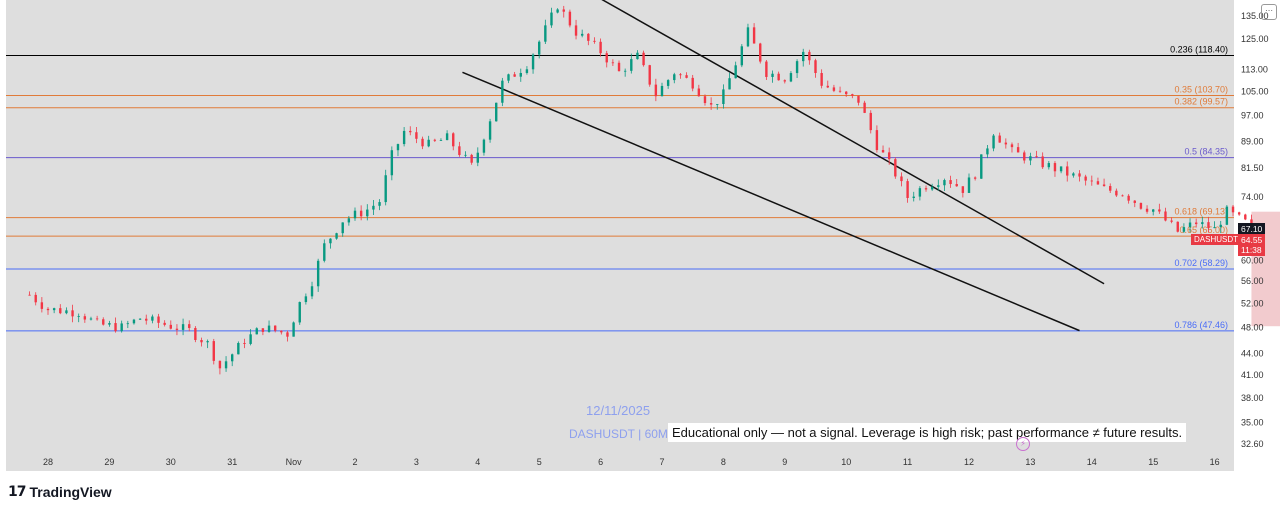 The image size is (1280, 514). I want to click on y-tick-label: 38.00, so click(1252, 398).